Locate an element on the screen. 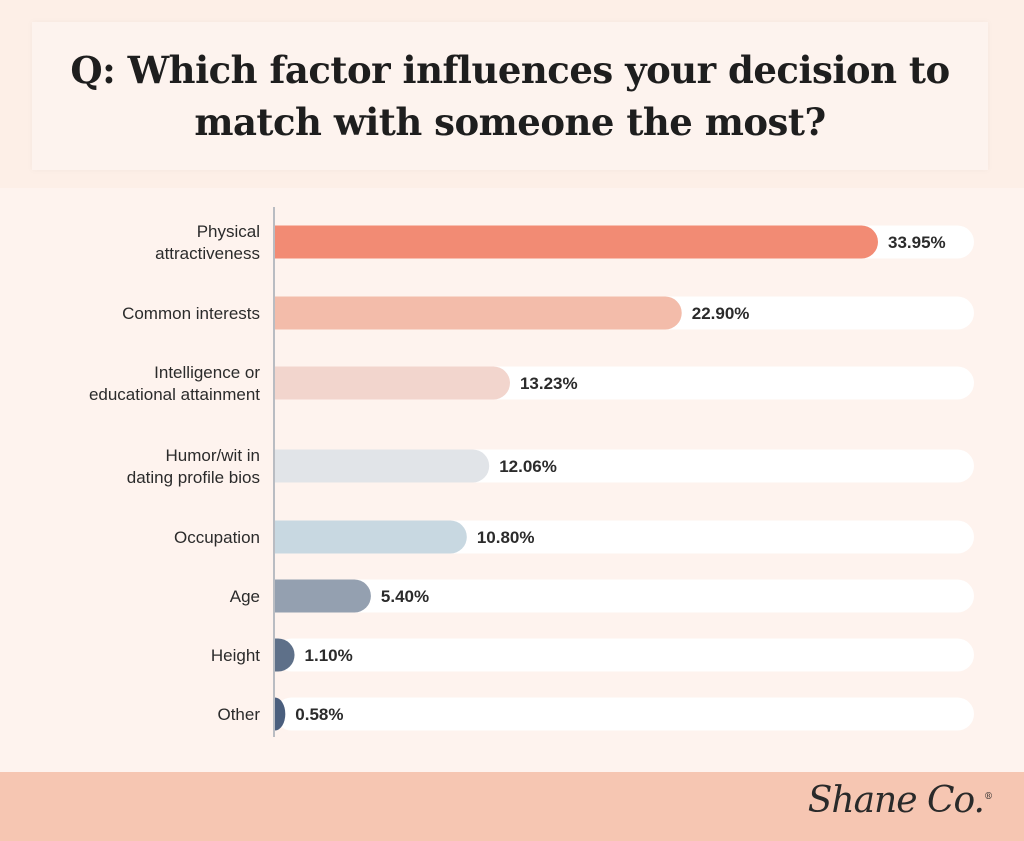  category-label: Common interests is located at coordinates (191, 313).